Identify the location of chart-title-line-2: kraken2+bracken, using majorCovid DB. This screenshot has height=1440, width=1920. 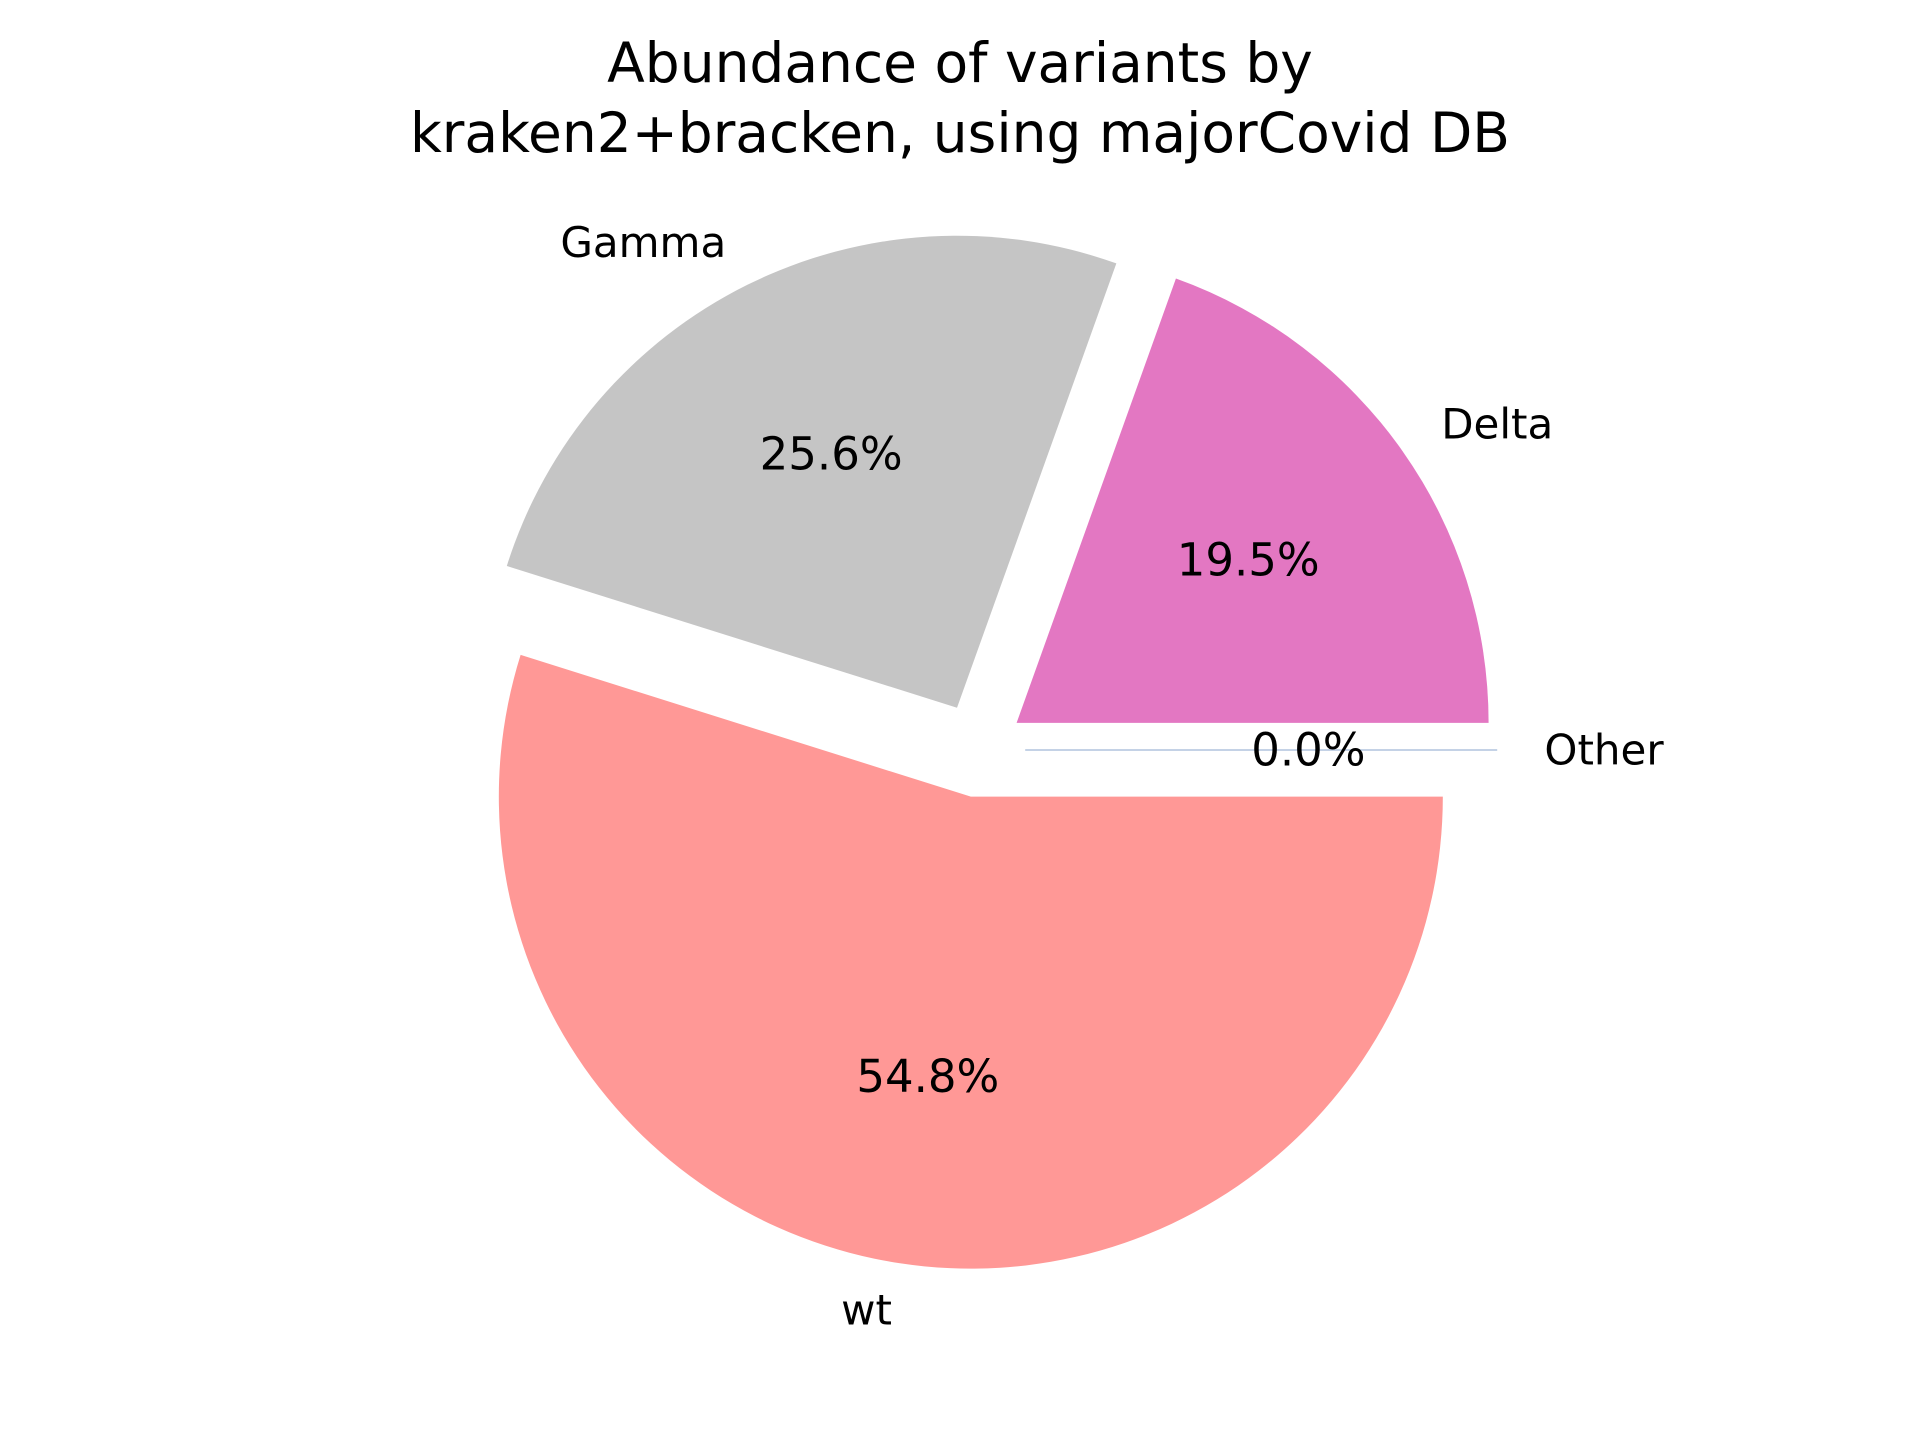
(960, 133).